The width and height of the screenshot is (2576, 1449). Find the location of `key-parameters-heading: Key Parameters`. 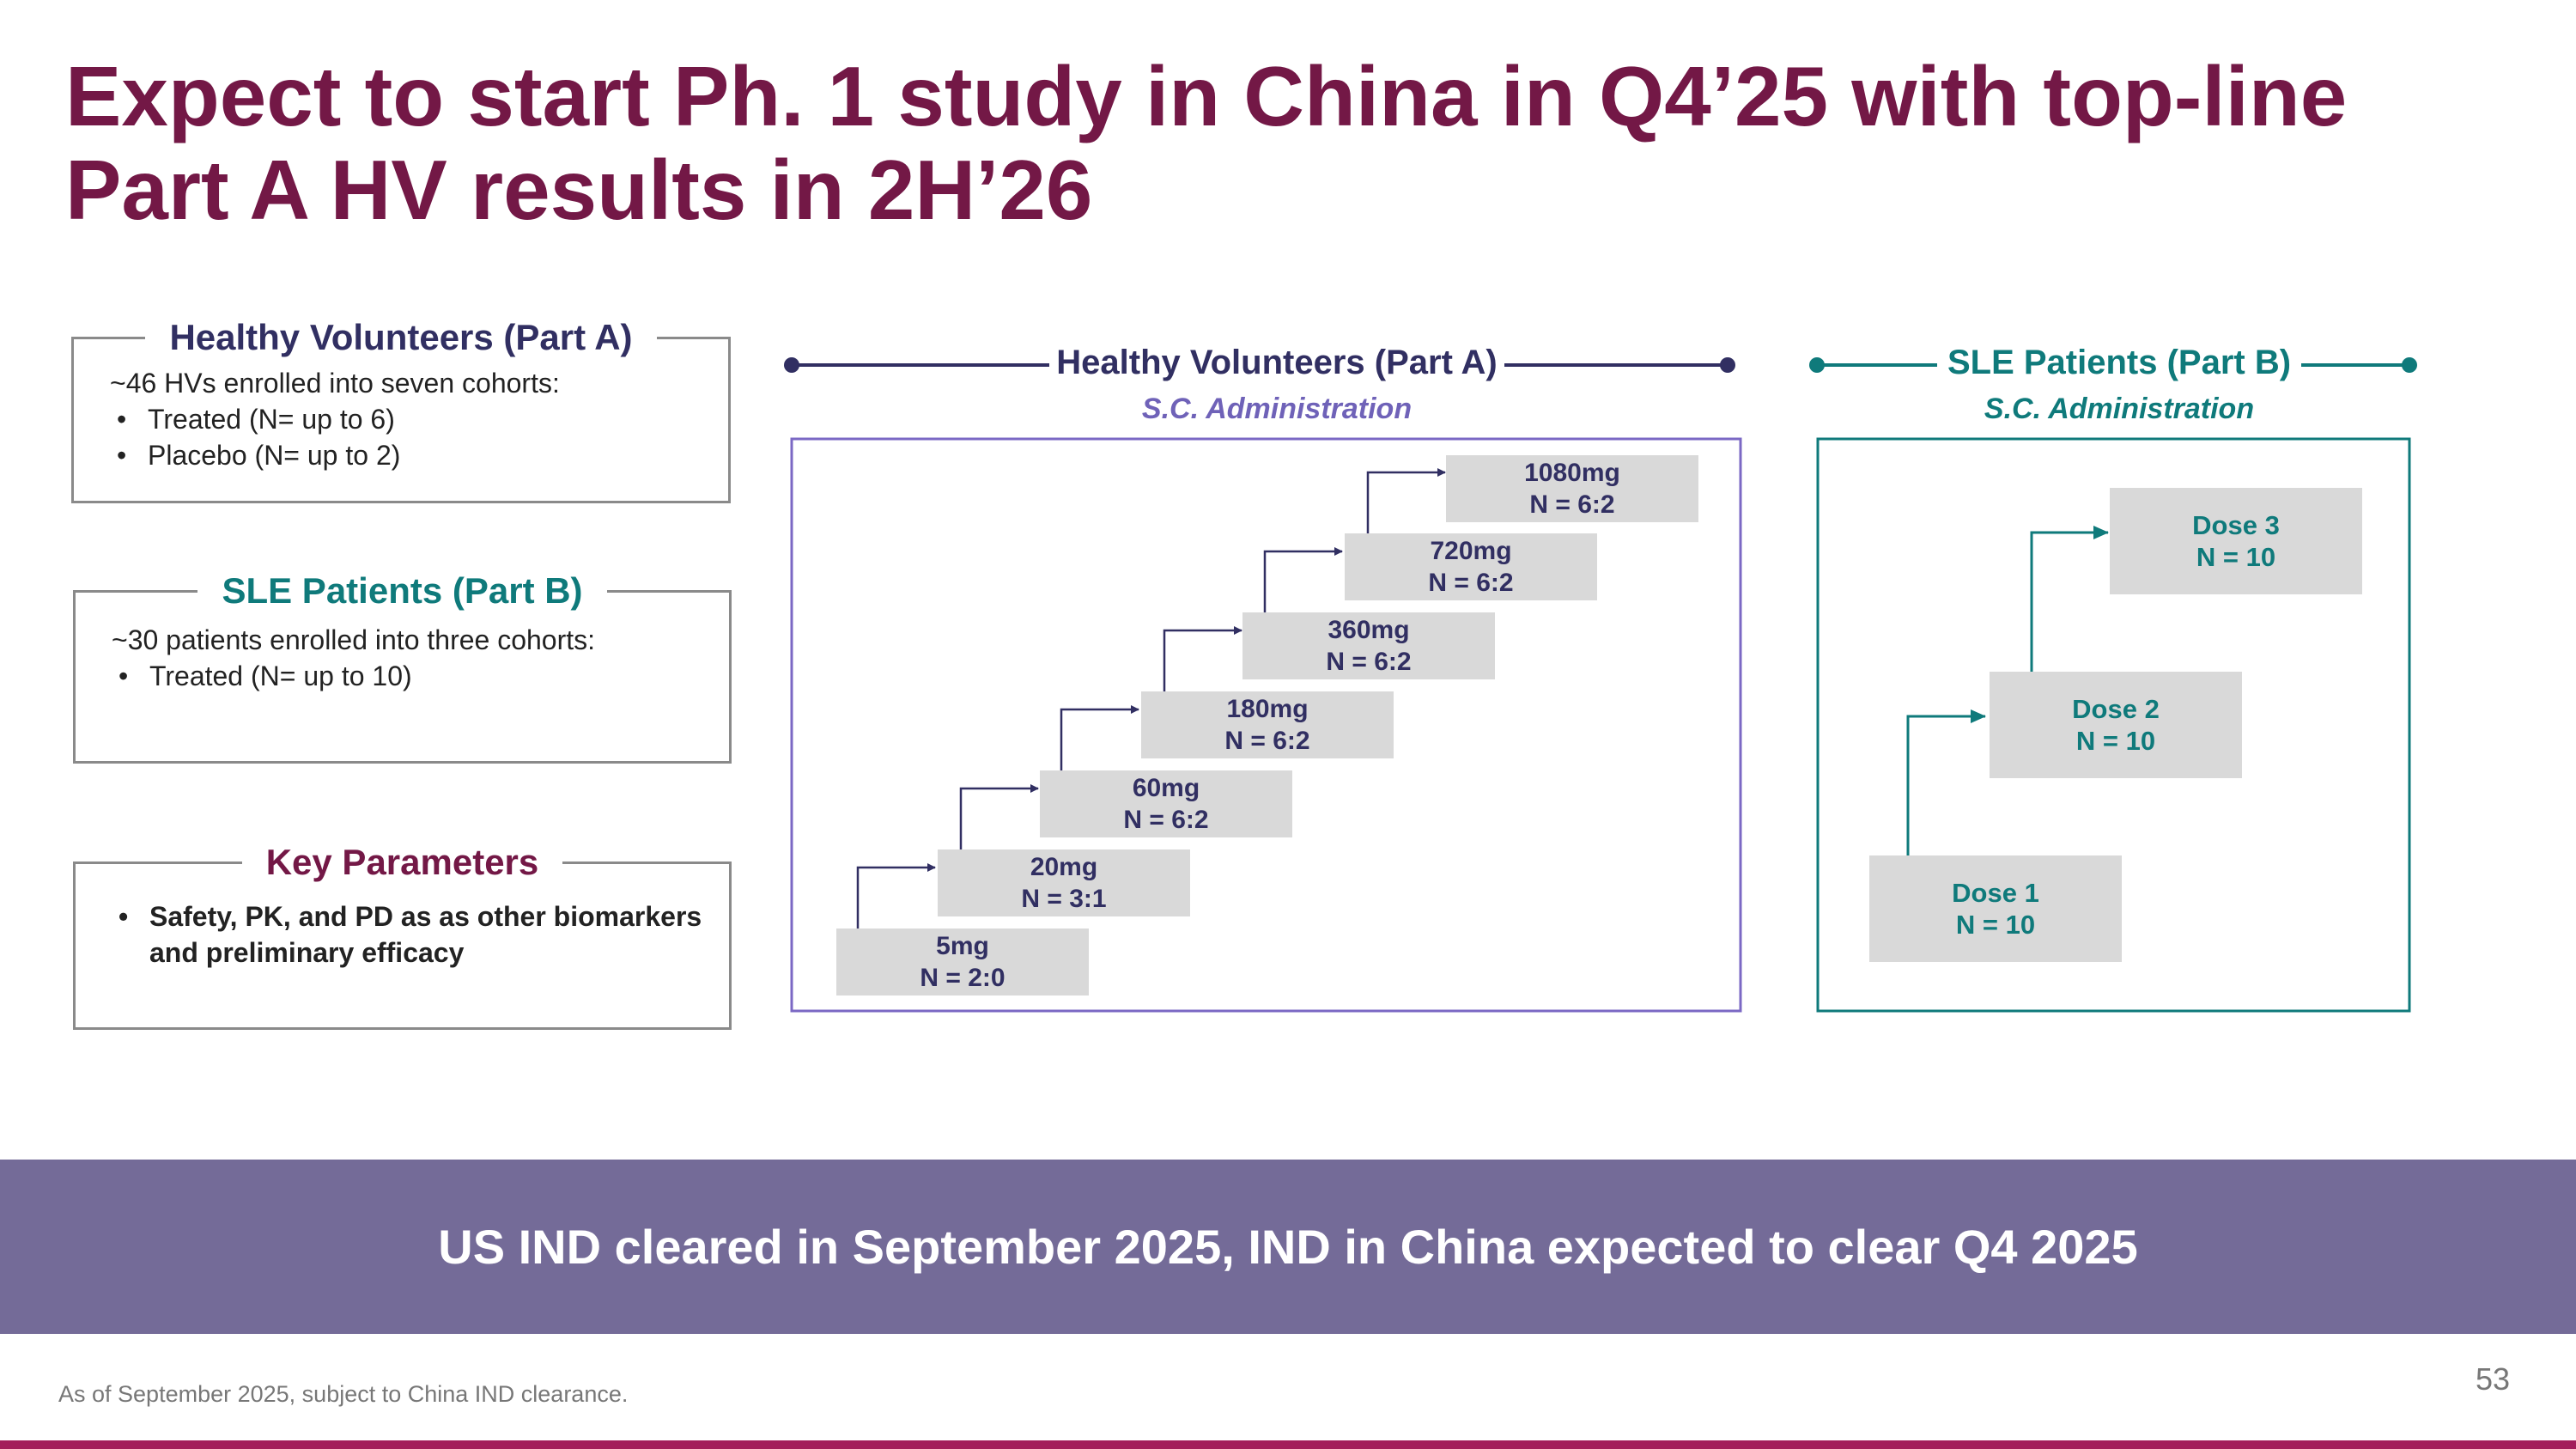

key-parameters-heading: Key Parameters is located at coordinates (402, 862).